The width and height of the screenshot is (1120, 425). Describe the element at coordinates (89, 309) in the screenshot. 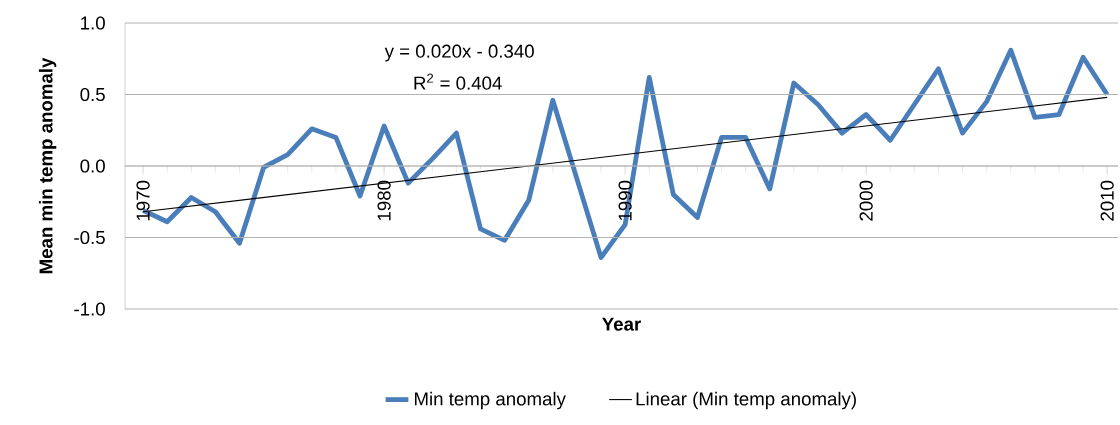

I see `y-tick-label: -1.0` at that location.